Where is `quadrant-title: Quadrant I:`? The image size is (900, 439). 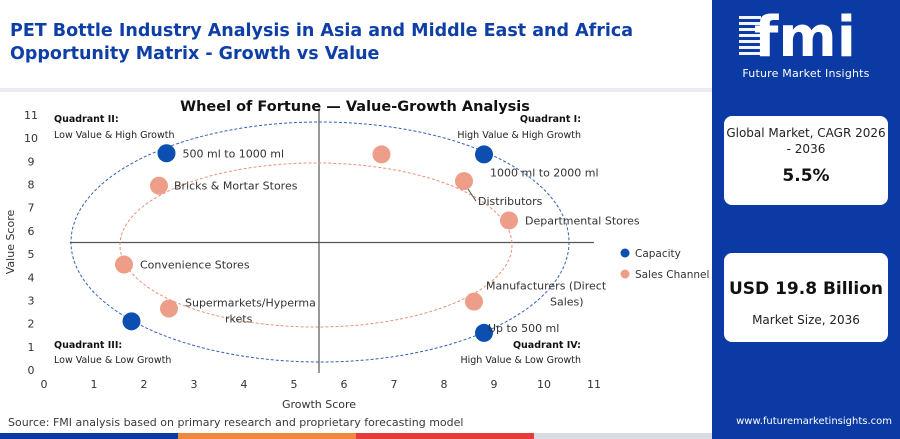 quadrant-title: Quadrant I: is located at coordinates (550, 119).